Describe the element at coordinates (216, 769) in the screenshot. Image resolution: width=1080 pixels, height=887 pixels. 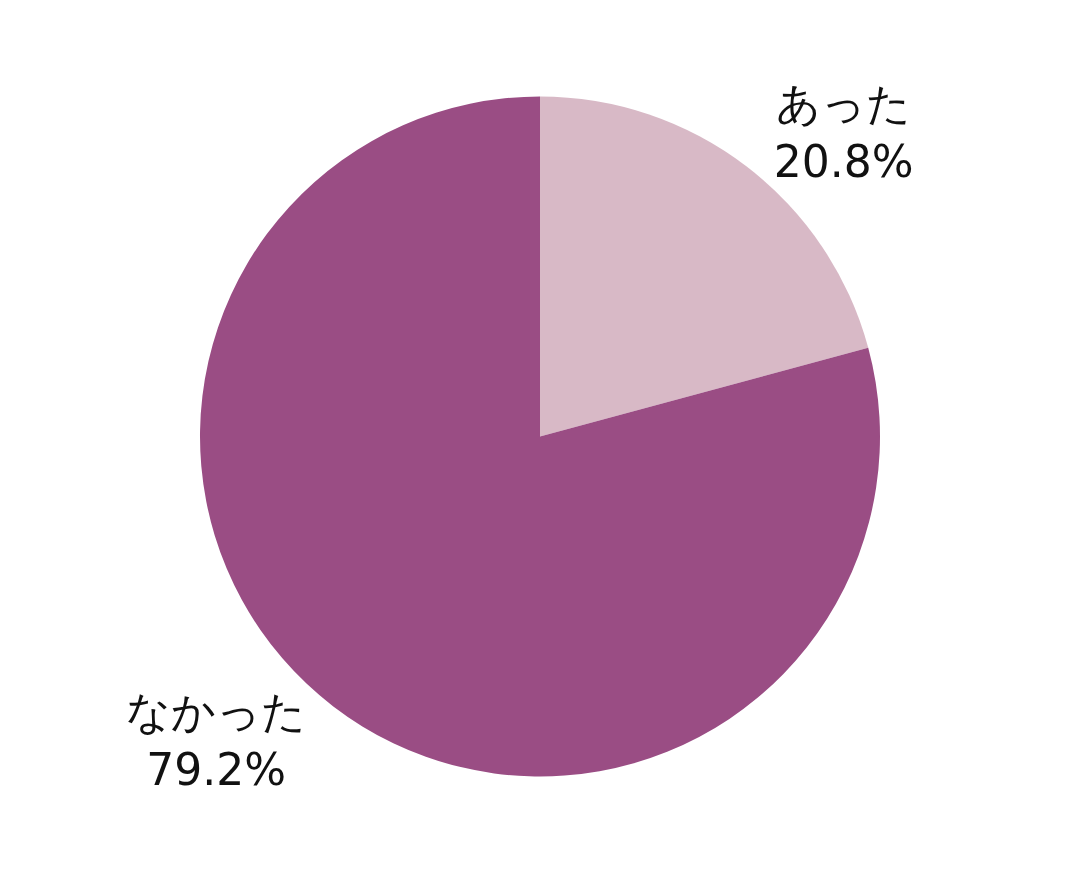
I see `data-label: 79.2%` at that location.